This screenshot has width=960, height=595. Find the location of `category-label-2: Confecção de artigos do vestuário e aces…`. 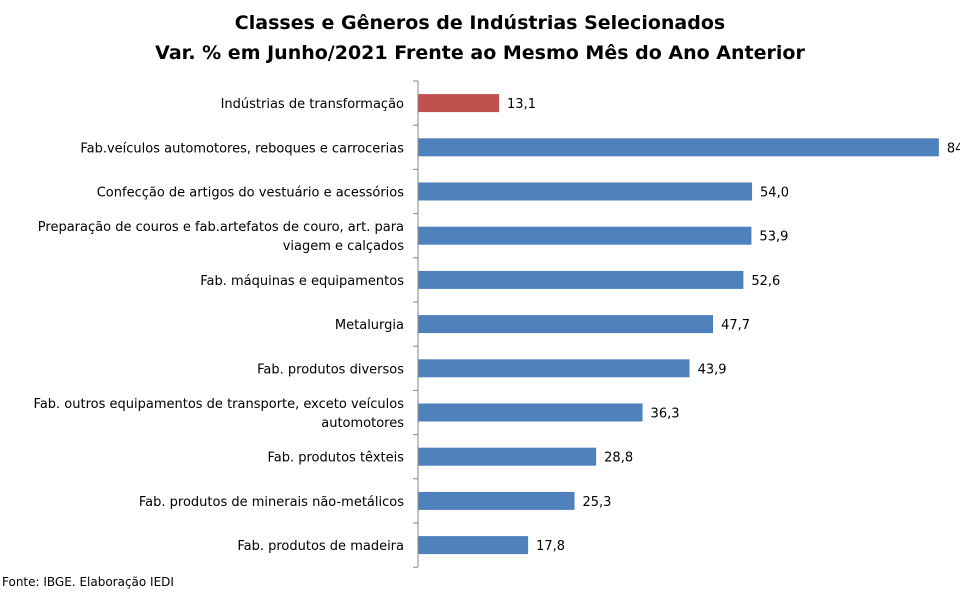

category-label-2: Confecção de artigos do vestuário e aces… is located at coordinates (251, 193).